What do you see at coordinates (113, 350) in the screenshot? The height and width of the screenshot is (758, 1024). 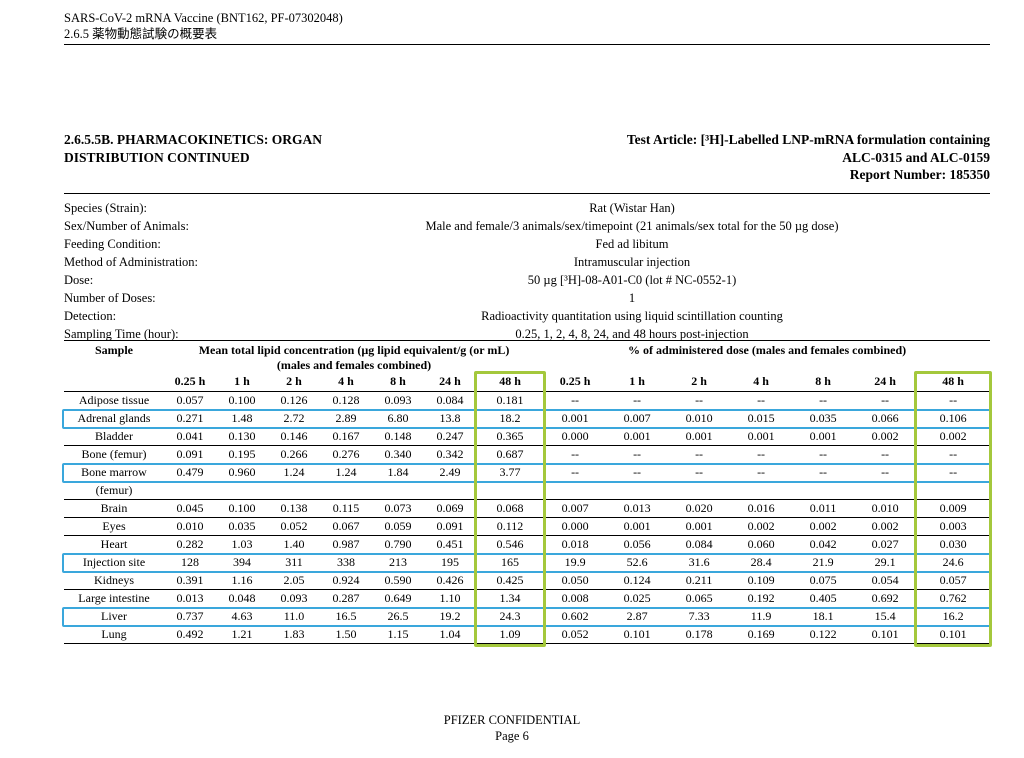 I see `sample-column-header: Sample` at bounding box center [113, 350].